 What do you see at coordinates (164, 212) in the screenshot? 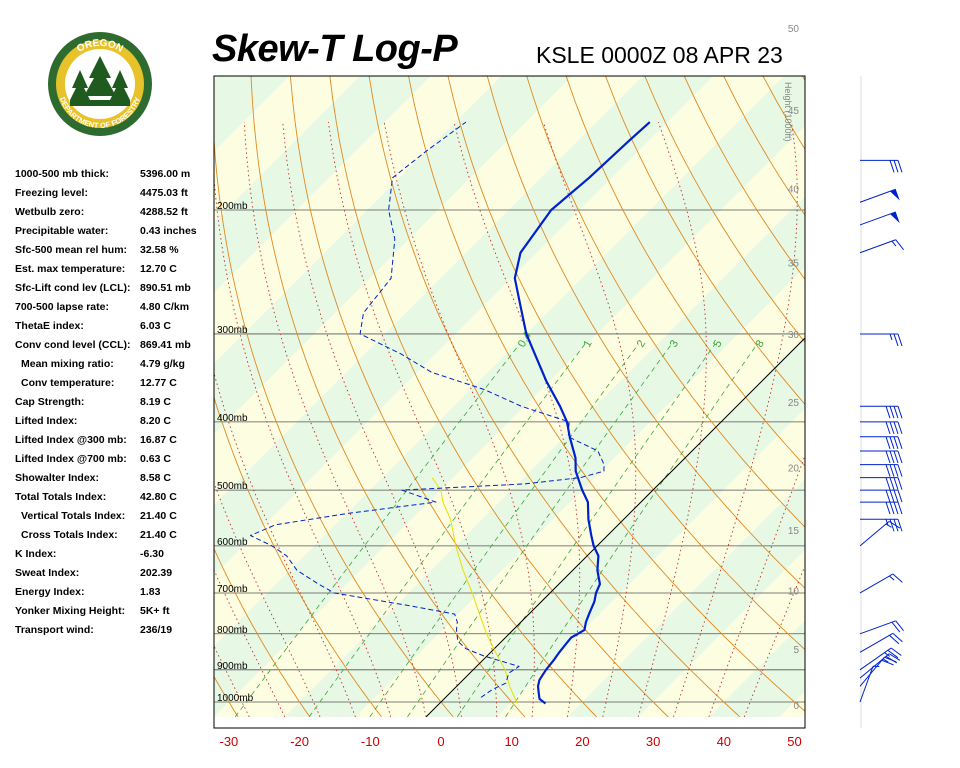
I see `stat-value: 4288.52 ft` at bounding box center [164, 212].